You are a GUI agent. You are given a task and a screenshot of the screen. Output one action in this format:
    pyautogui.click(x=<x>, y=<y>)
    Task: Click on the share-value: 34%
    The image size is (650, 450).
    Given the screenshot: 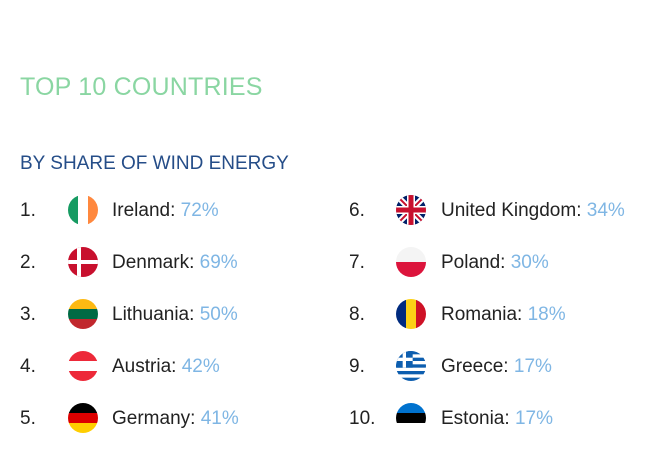 What is the action you would take?
    pyautogui.click(x=605, y=210)
    